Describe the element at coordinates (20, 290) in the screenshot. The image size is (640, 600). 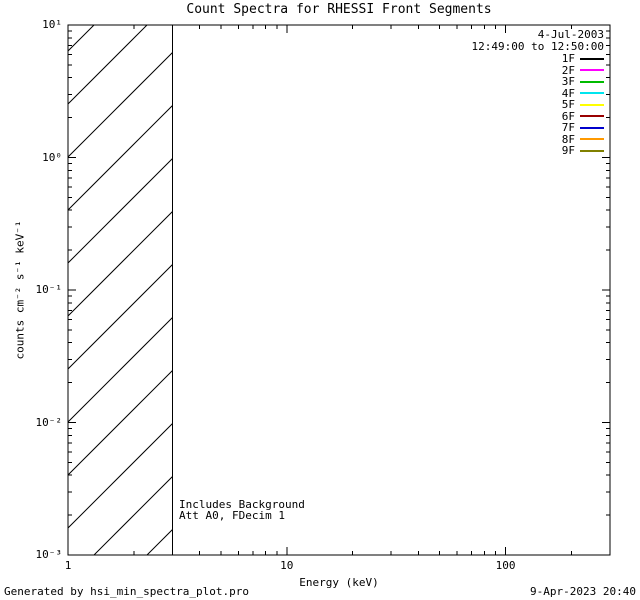
I see `y-axis-label: counts cm⁻² s⁻¹ keV⁻¹` at that location.